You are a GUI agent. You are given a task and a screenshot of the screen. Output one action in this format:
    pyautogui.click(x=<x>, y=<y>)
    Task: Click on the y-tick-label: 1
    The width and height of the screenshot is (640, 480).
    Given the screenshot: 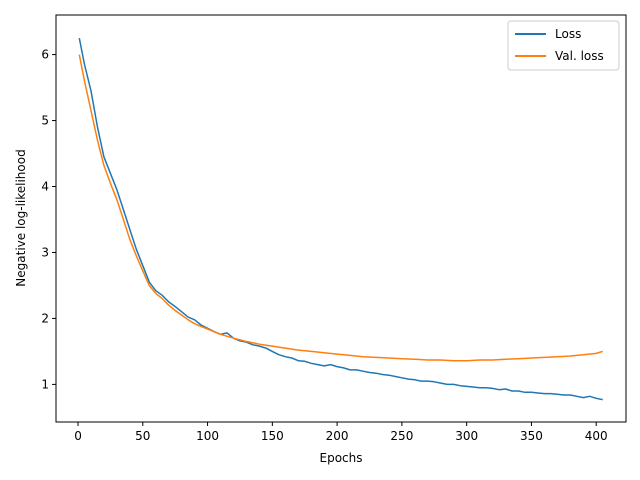 What is the action you would take?
    pyautogui.click(x=45, y=384)
    